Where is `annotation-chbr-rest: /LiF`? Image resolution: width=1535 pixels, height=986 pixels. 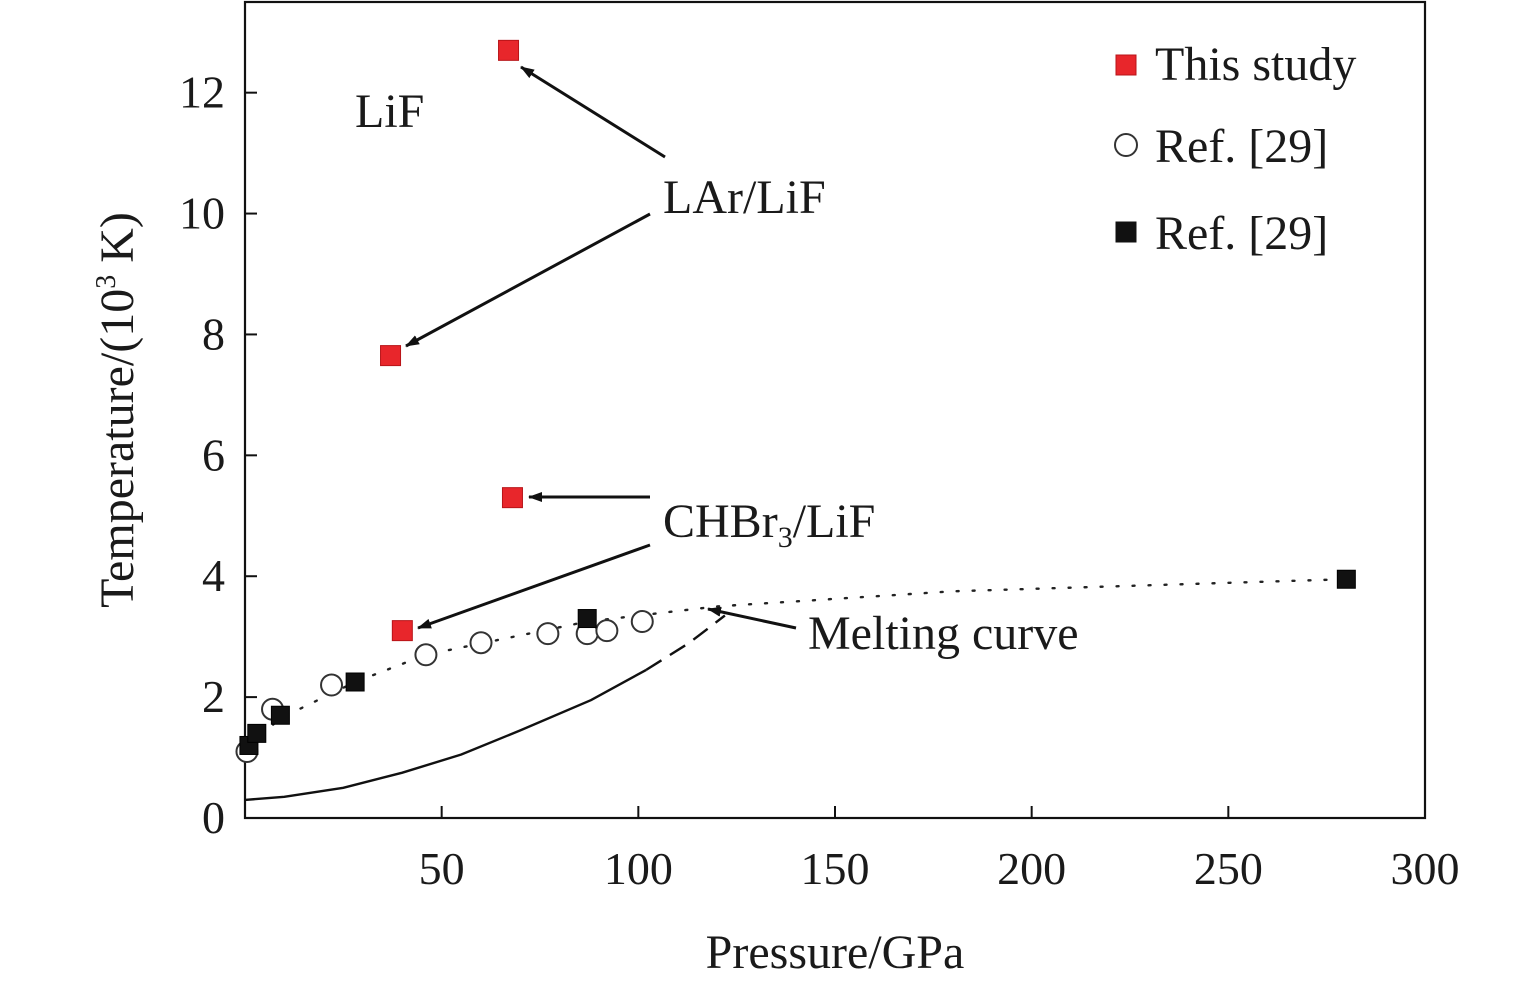 annotation-chbr-rest: /LiF is located at coordinates (834, 521).